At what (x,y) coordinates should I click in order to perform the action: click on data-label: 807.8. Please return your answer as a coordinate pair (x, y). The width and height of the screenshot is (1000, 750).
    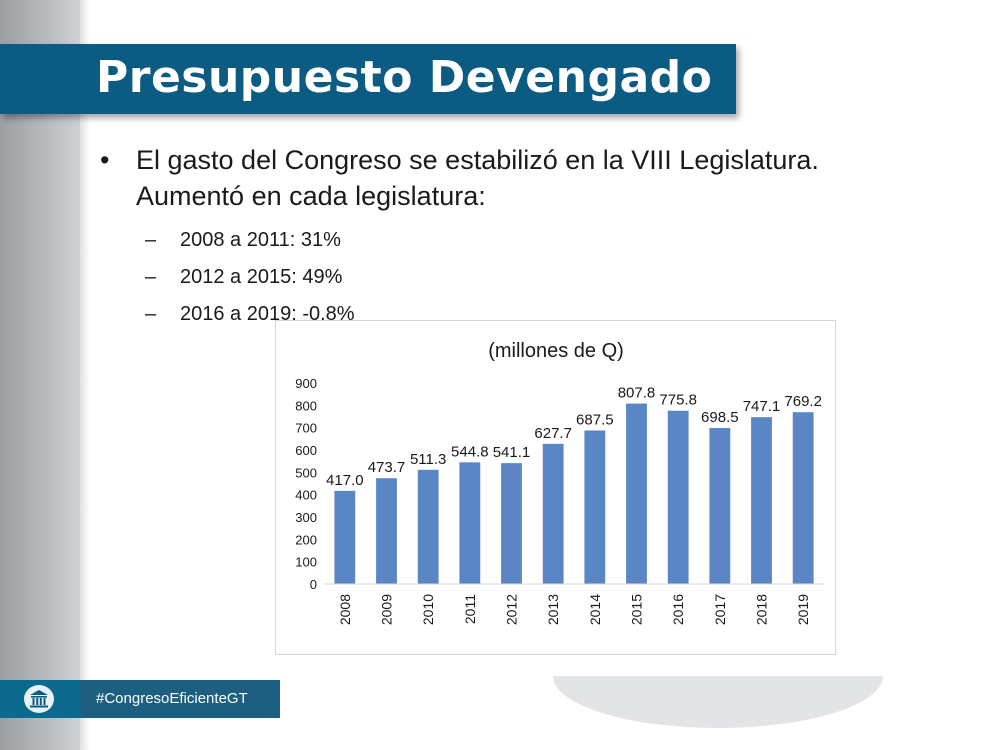
    Looking at the image, I should click on (637, 393).